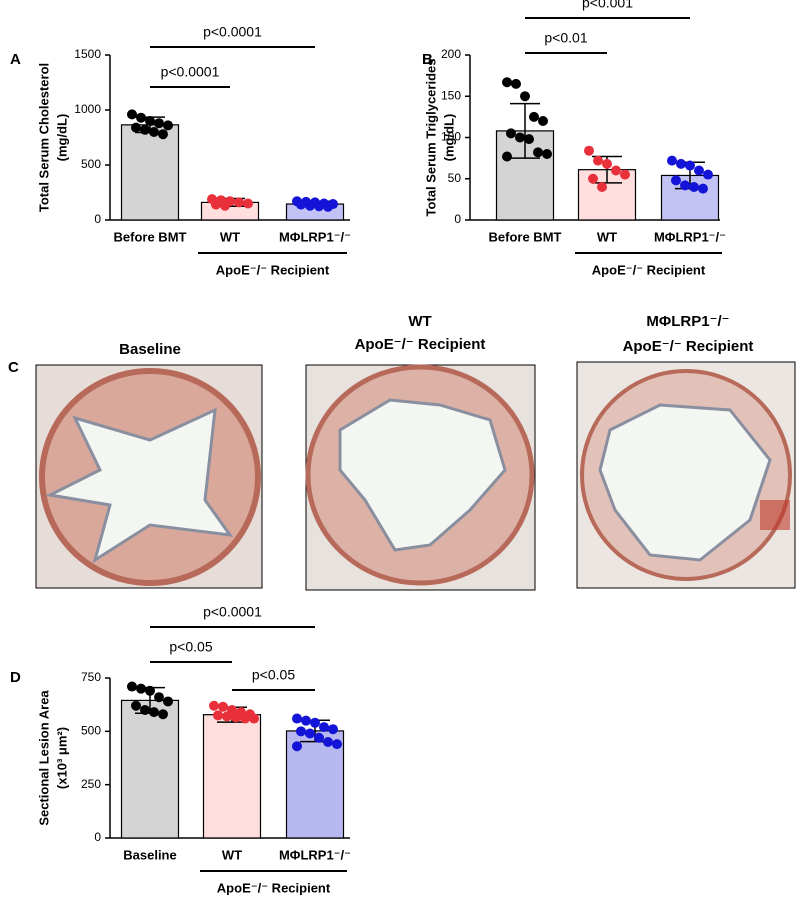  What do you see at coordinates (87, 109) in the screenshot?
I see `y-tick-label: 1000` at bounding box center [87, 109].